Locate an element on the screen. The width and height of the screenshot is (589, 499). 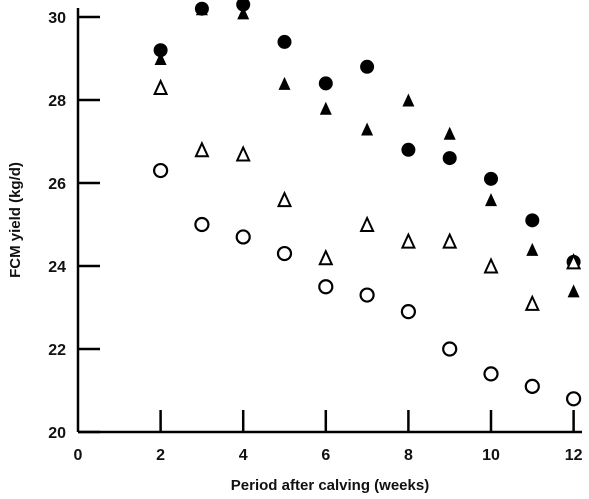
x-tick-label-4: 4 is located at coordinates (243, 455).